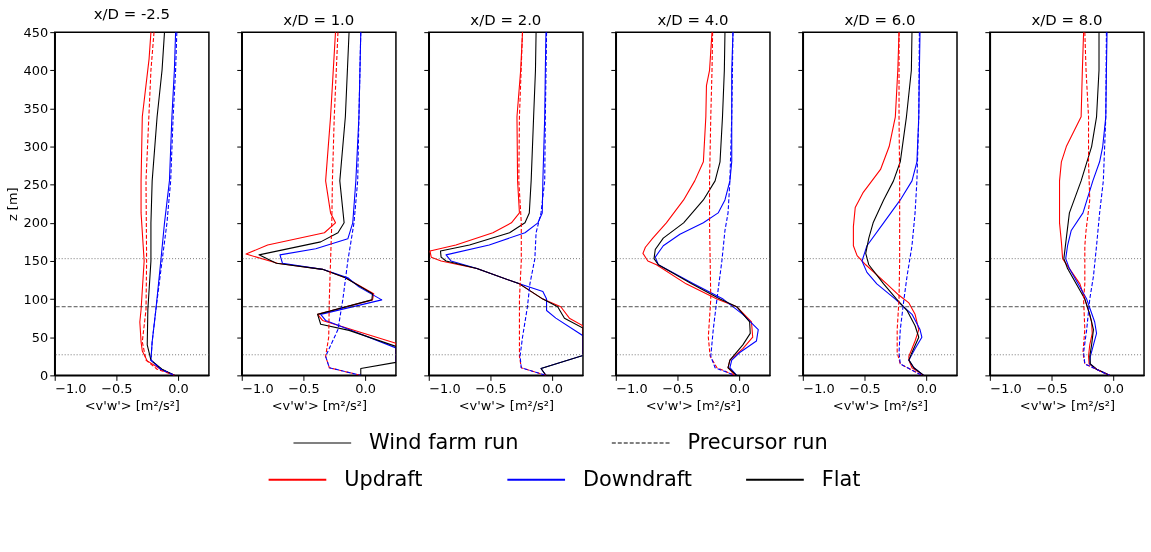  Describe the element at coordinates (44, 375) in the screenshot. I see `y-tick-label: 0` at that location.